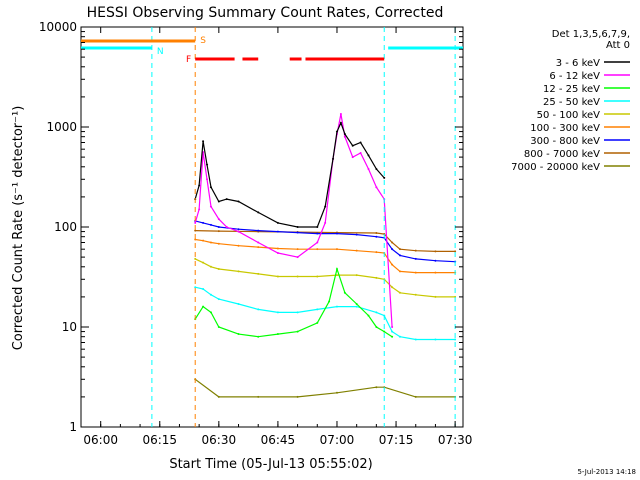 The width and height of the screenshot is (640, 480). I want to click on legend-label-8: 7000 - 20000 keV, so click(555, 167).